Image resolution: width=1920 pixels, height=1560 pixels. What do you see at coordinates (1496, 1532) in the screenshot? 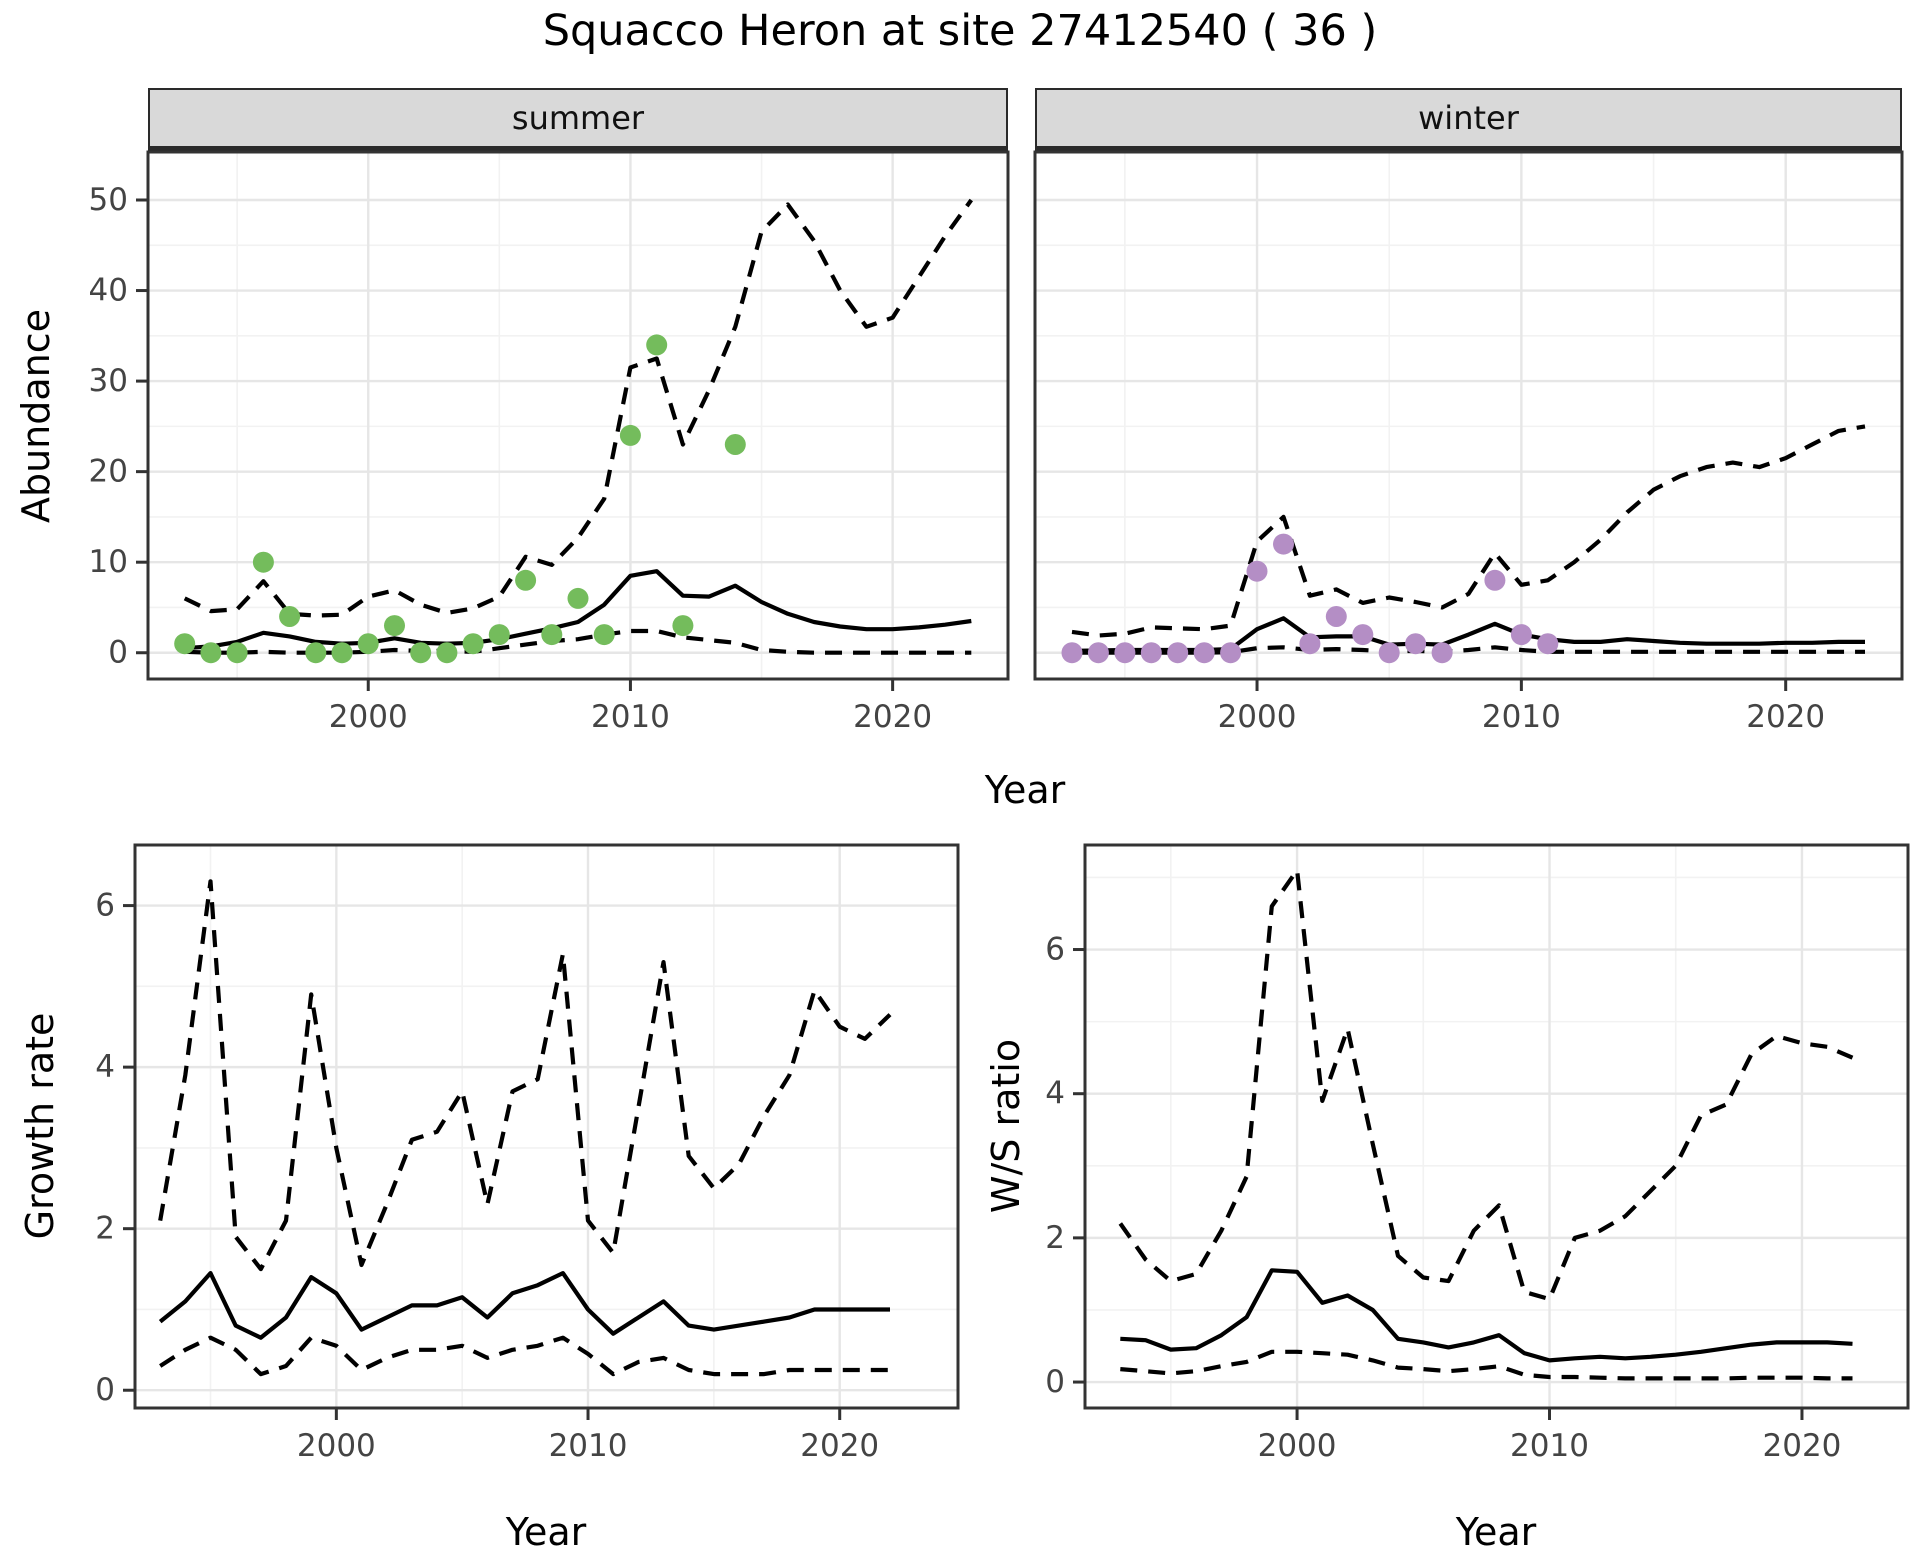
I see `x-axis-title-ws-ratio: Year` at bounding box center [1496, 1532].